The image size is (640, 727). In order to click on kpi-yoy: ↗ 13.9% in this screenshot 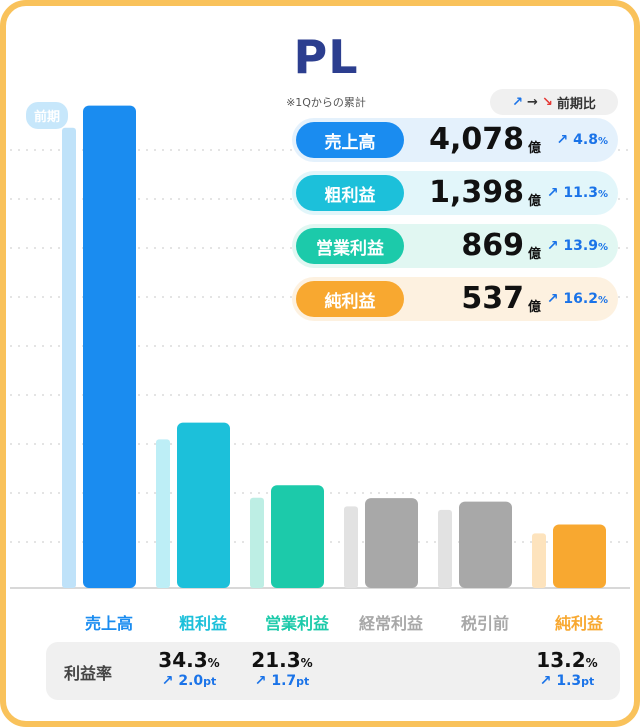, I will do `click(577, 247)`.